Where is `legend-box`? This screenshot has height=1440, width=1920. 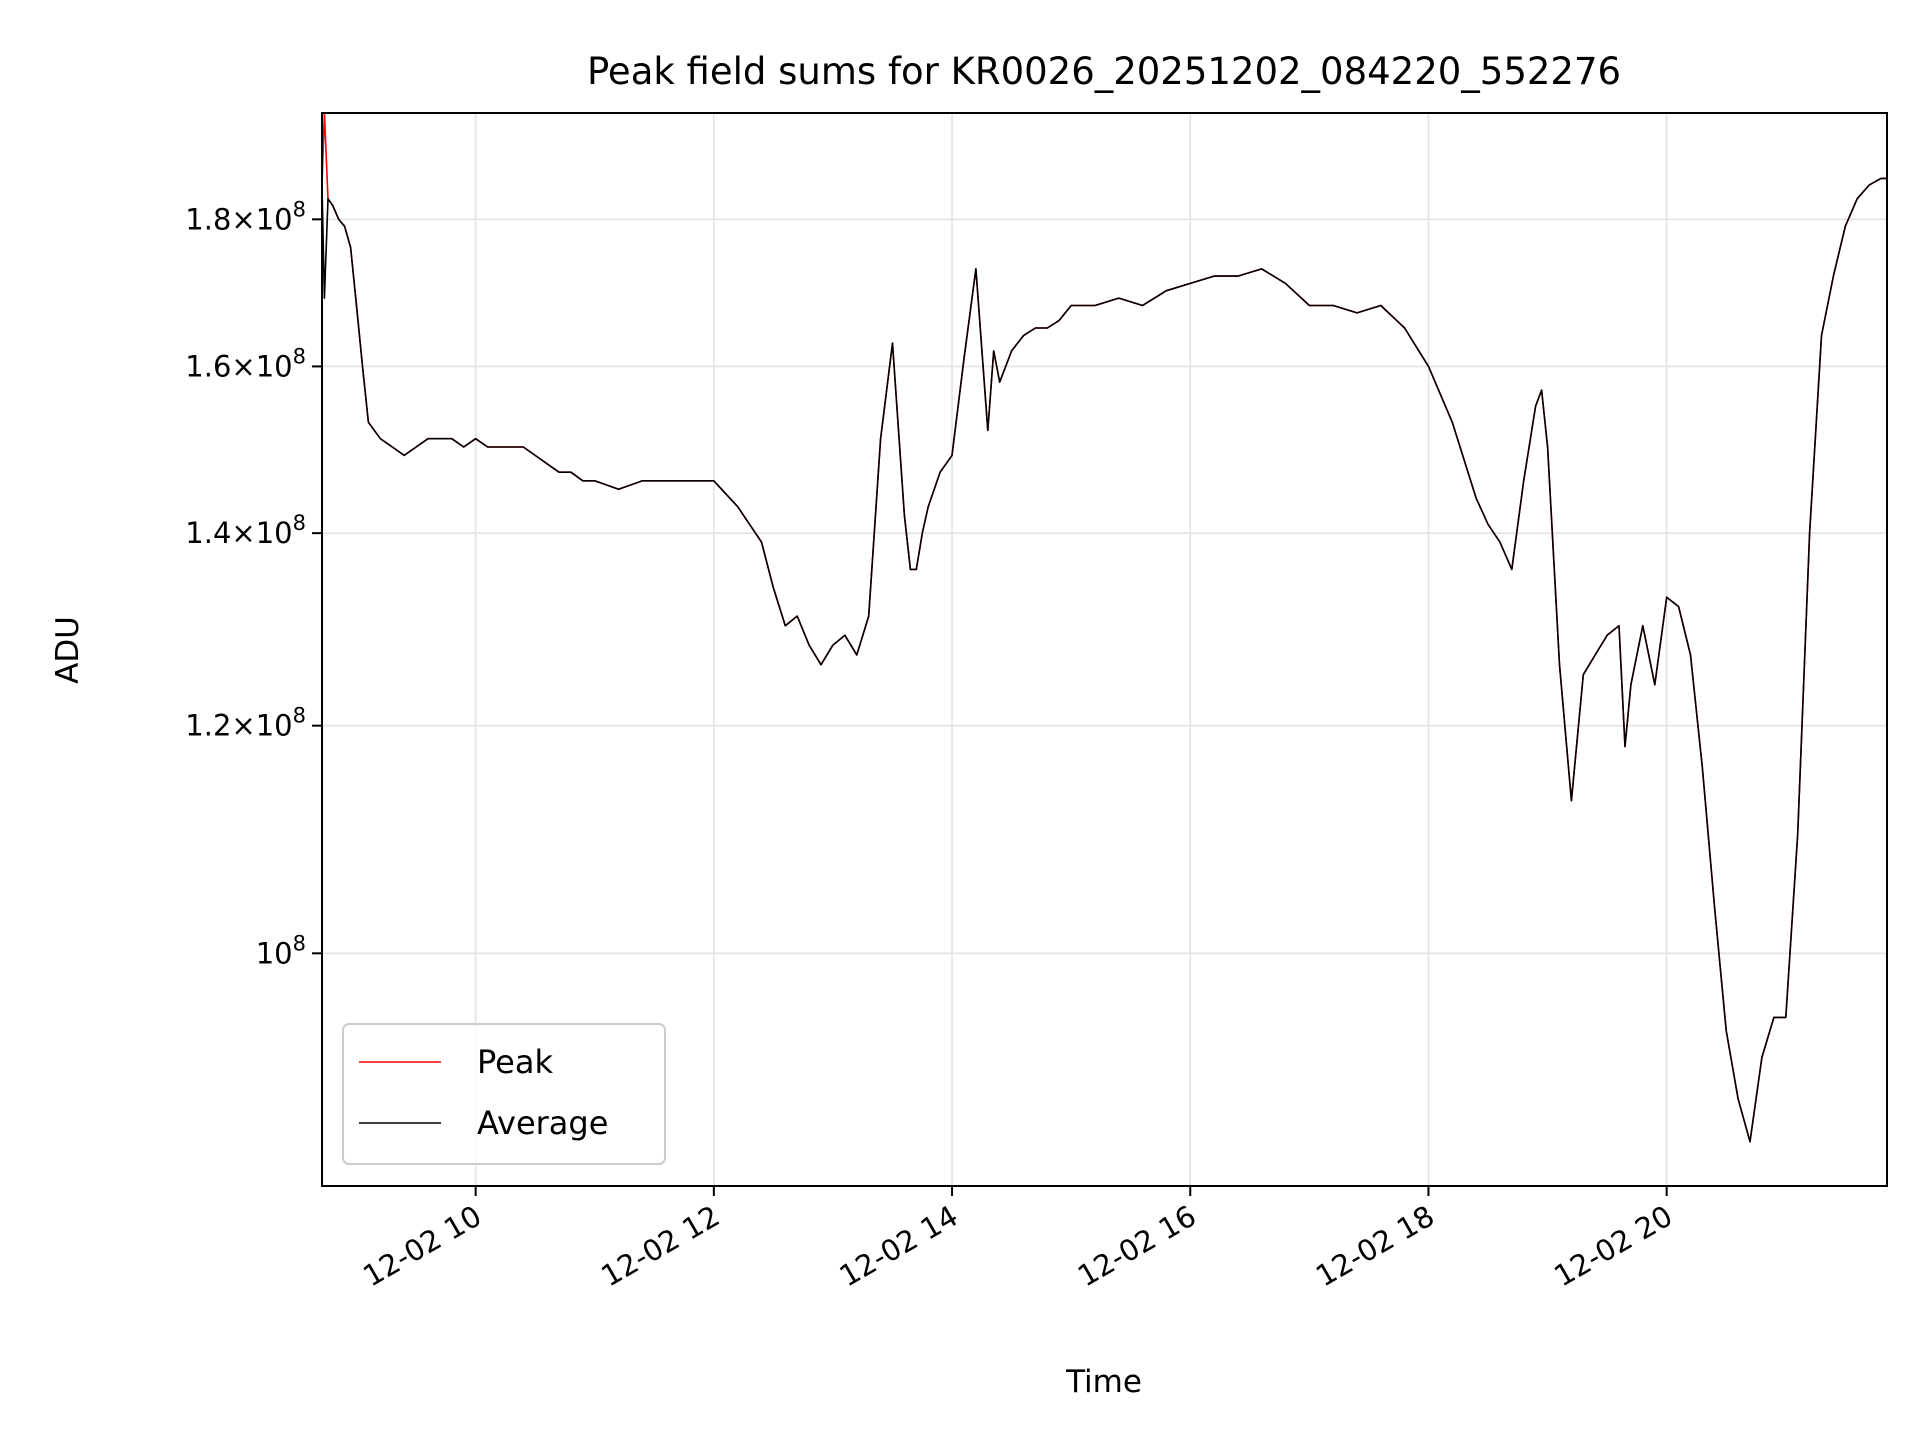 legend-box is located at coordinates (504, 1094).